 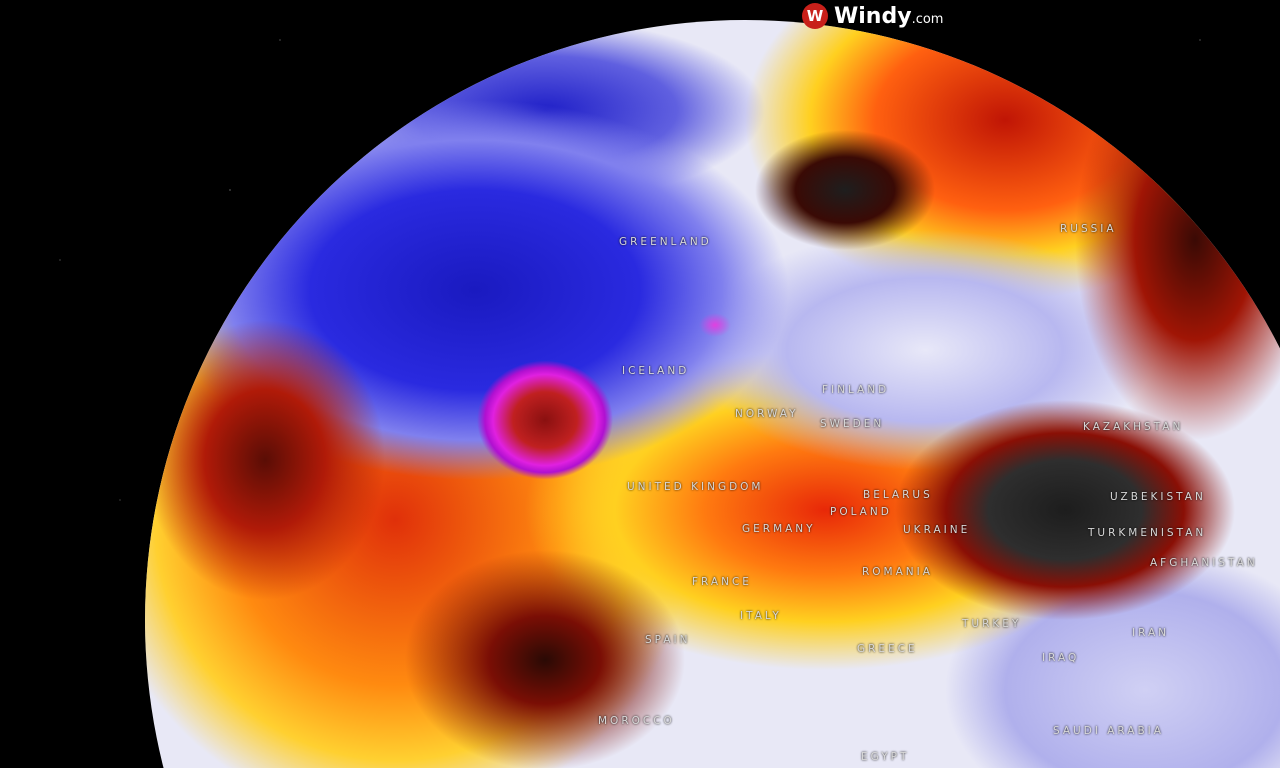 I want to click on label-uzbekistan: UZBEKISTAN, so click(x=1158, y=497).